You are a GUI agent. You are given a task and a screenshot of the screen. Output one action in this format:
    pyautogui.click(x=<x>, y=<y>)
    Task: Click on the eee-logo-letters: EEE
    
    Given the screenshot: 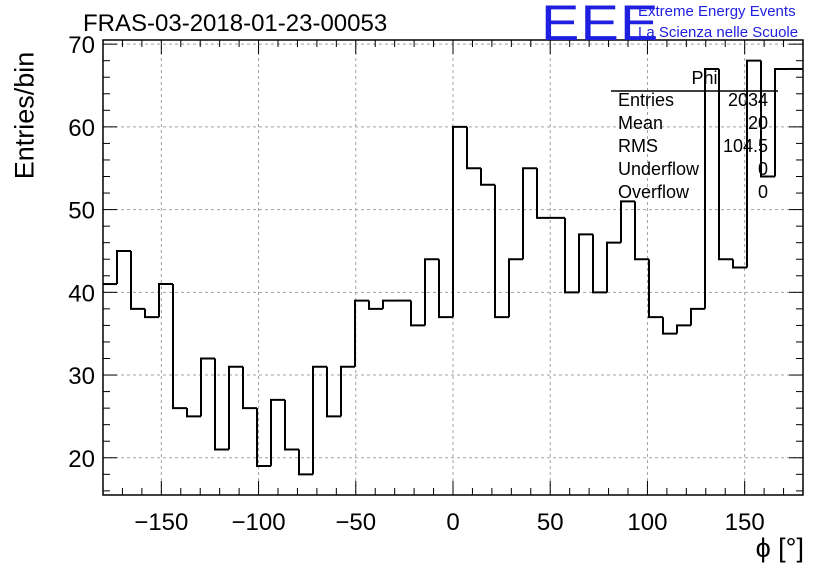 What is the action you would take?
    pyautogui.click(x=600, y=25)
    